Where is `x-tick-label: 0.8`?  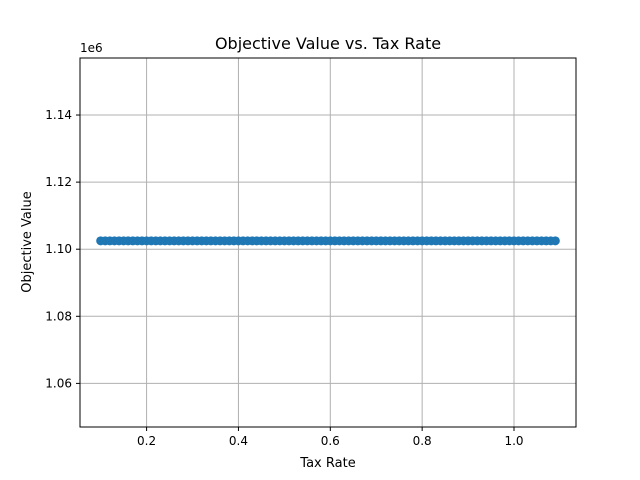
x-tick-label: 0.8 is located at coordinates (422, 441).